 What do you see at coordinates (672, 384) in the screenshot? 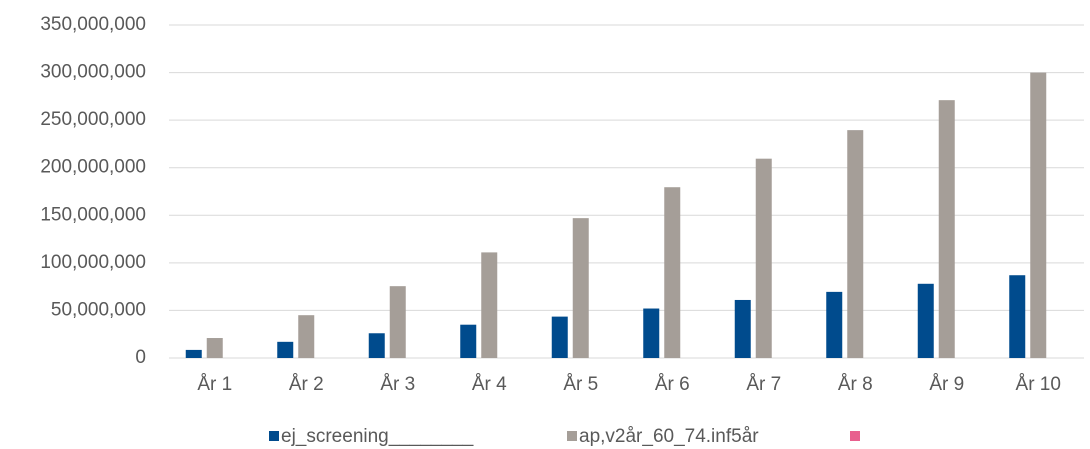
I see `x-tick-label: År 6` at bounding box center [672, 384].